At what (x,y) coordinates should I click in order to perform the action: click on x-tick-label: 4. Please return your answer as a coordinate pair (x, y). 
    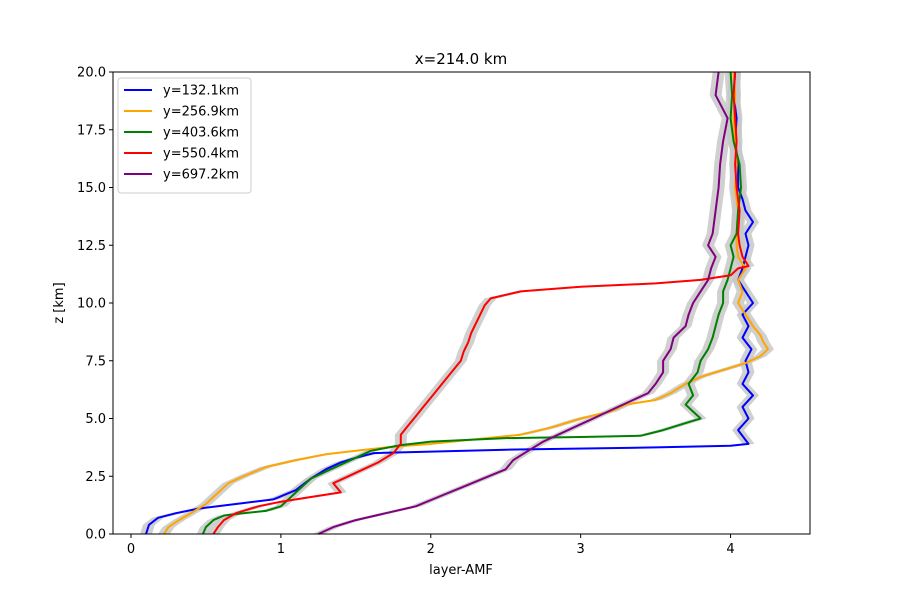
    Looking at the image, I should click on (730, 549).